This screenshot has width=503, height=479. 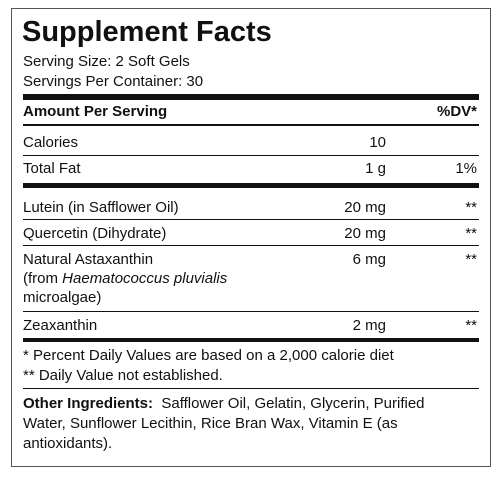 I want to click on row-name: Lutein (in Safflower Oil), so click(x=101, y=207).